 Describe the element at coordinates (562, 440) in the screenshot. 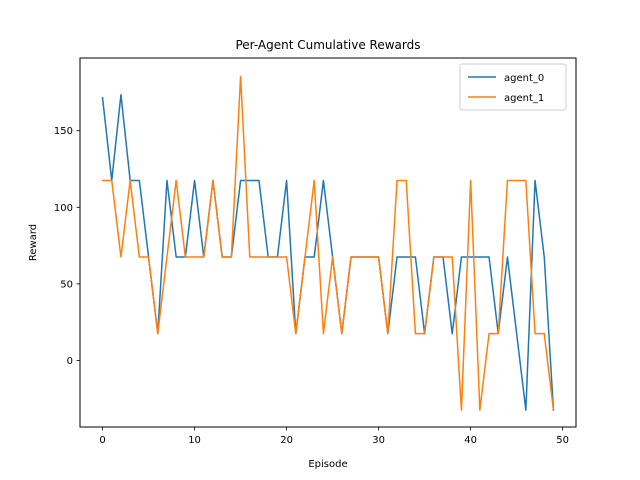

I see `x-tick-label: 50` at that location.